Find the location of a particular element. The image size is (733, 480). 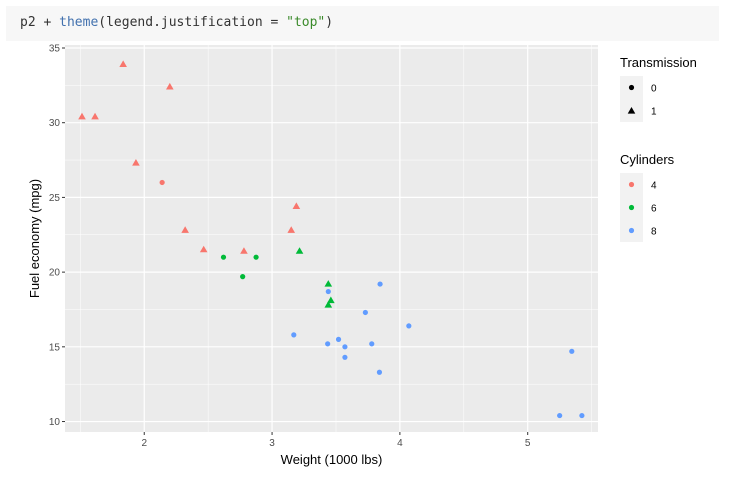

legend-key-triangle is located at coordinates (631, 110).